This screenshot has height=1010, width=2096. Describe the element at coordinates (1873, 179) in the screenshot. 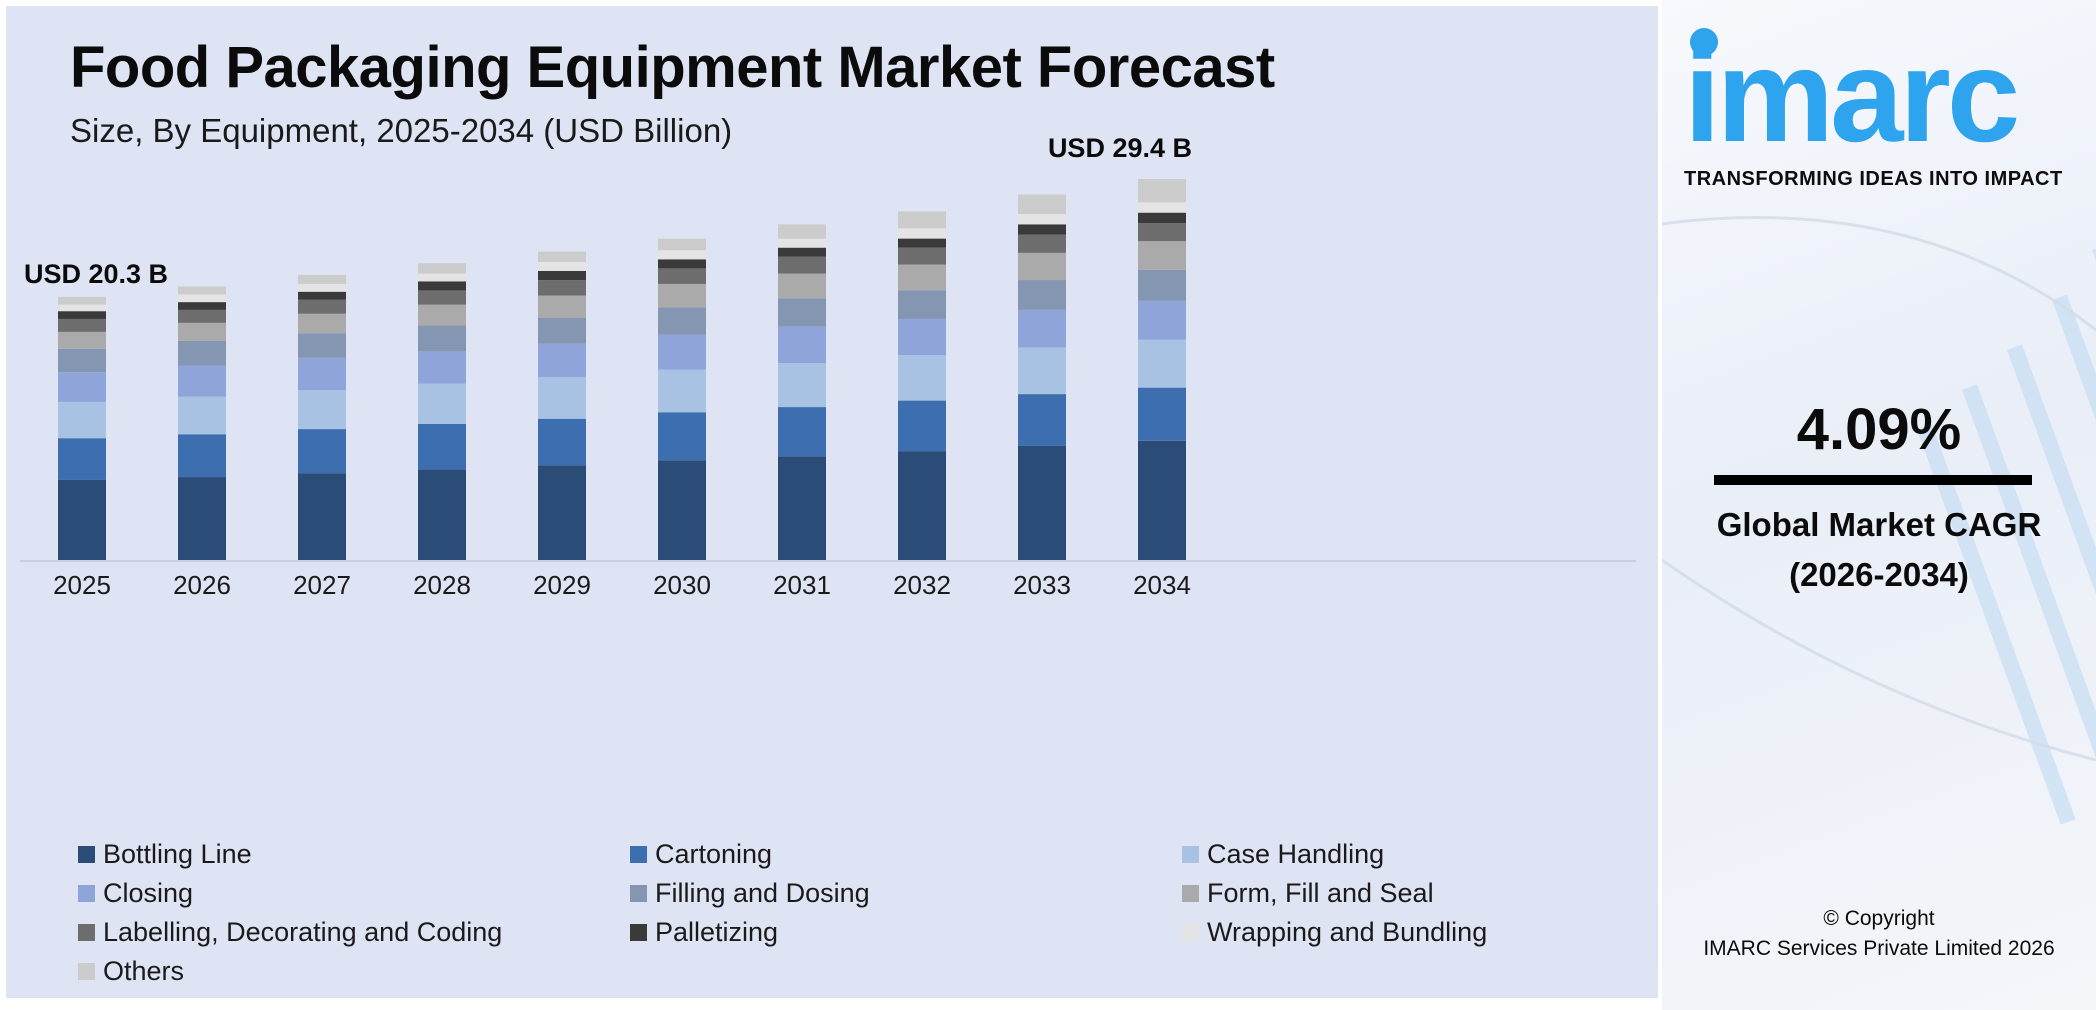

I see `logo-tagline: TRANSFORMING IDEAS INTO IMPACT` at that location.